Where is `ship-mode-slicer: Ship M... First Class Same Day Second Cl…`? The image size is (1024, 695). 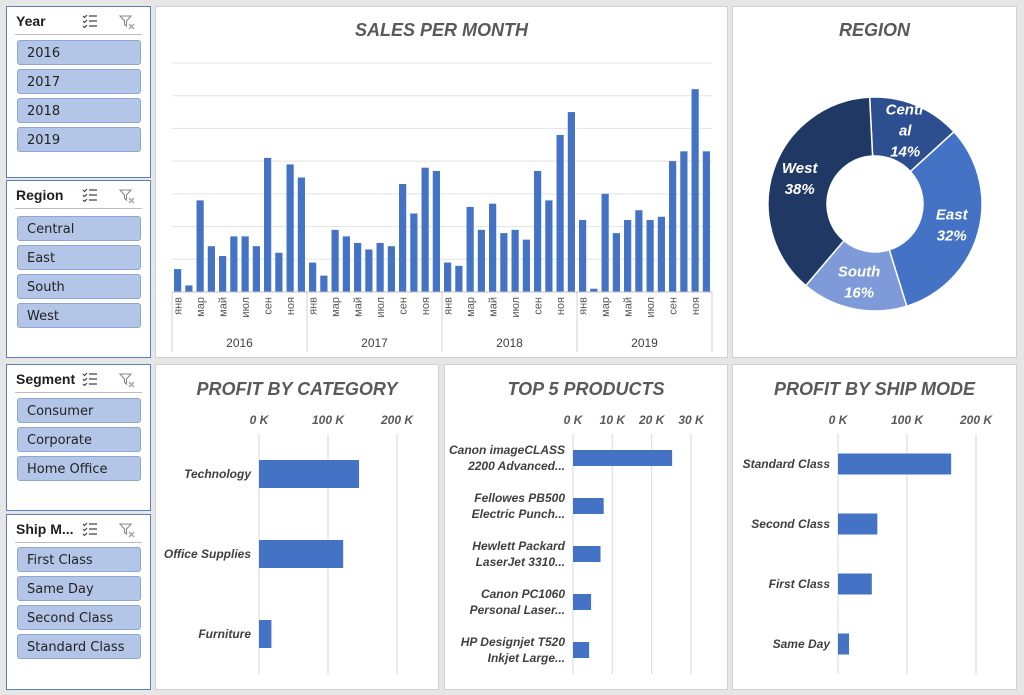 ship-mode-slicer: Ship M... First Class Same Day Second Cl… is located at coordinates (78, 602).